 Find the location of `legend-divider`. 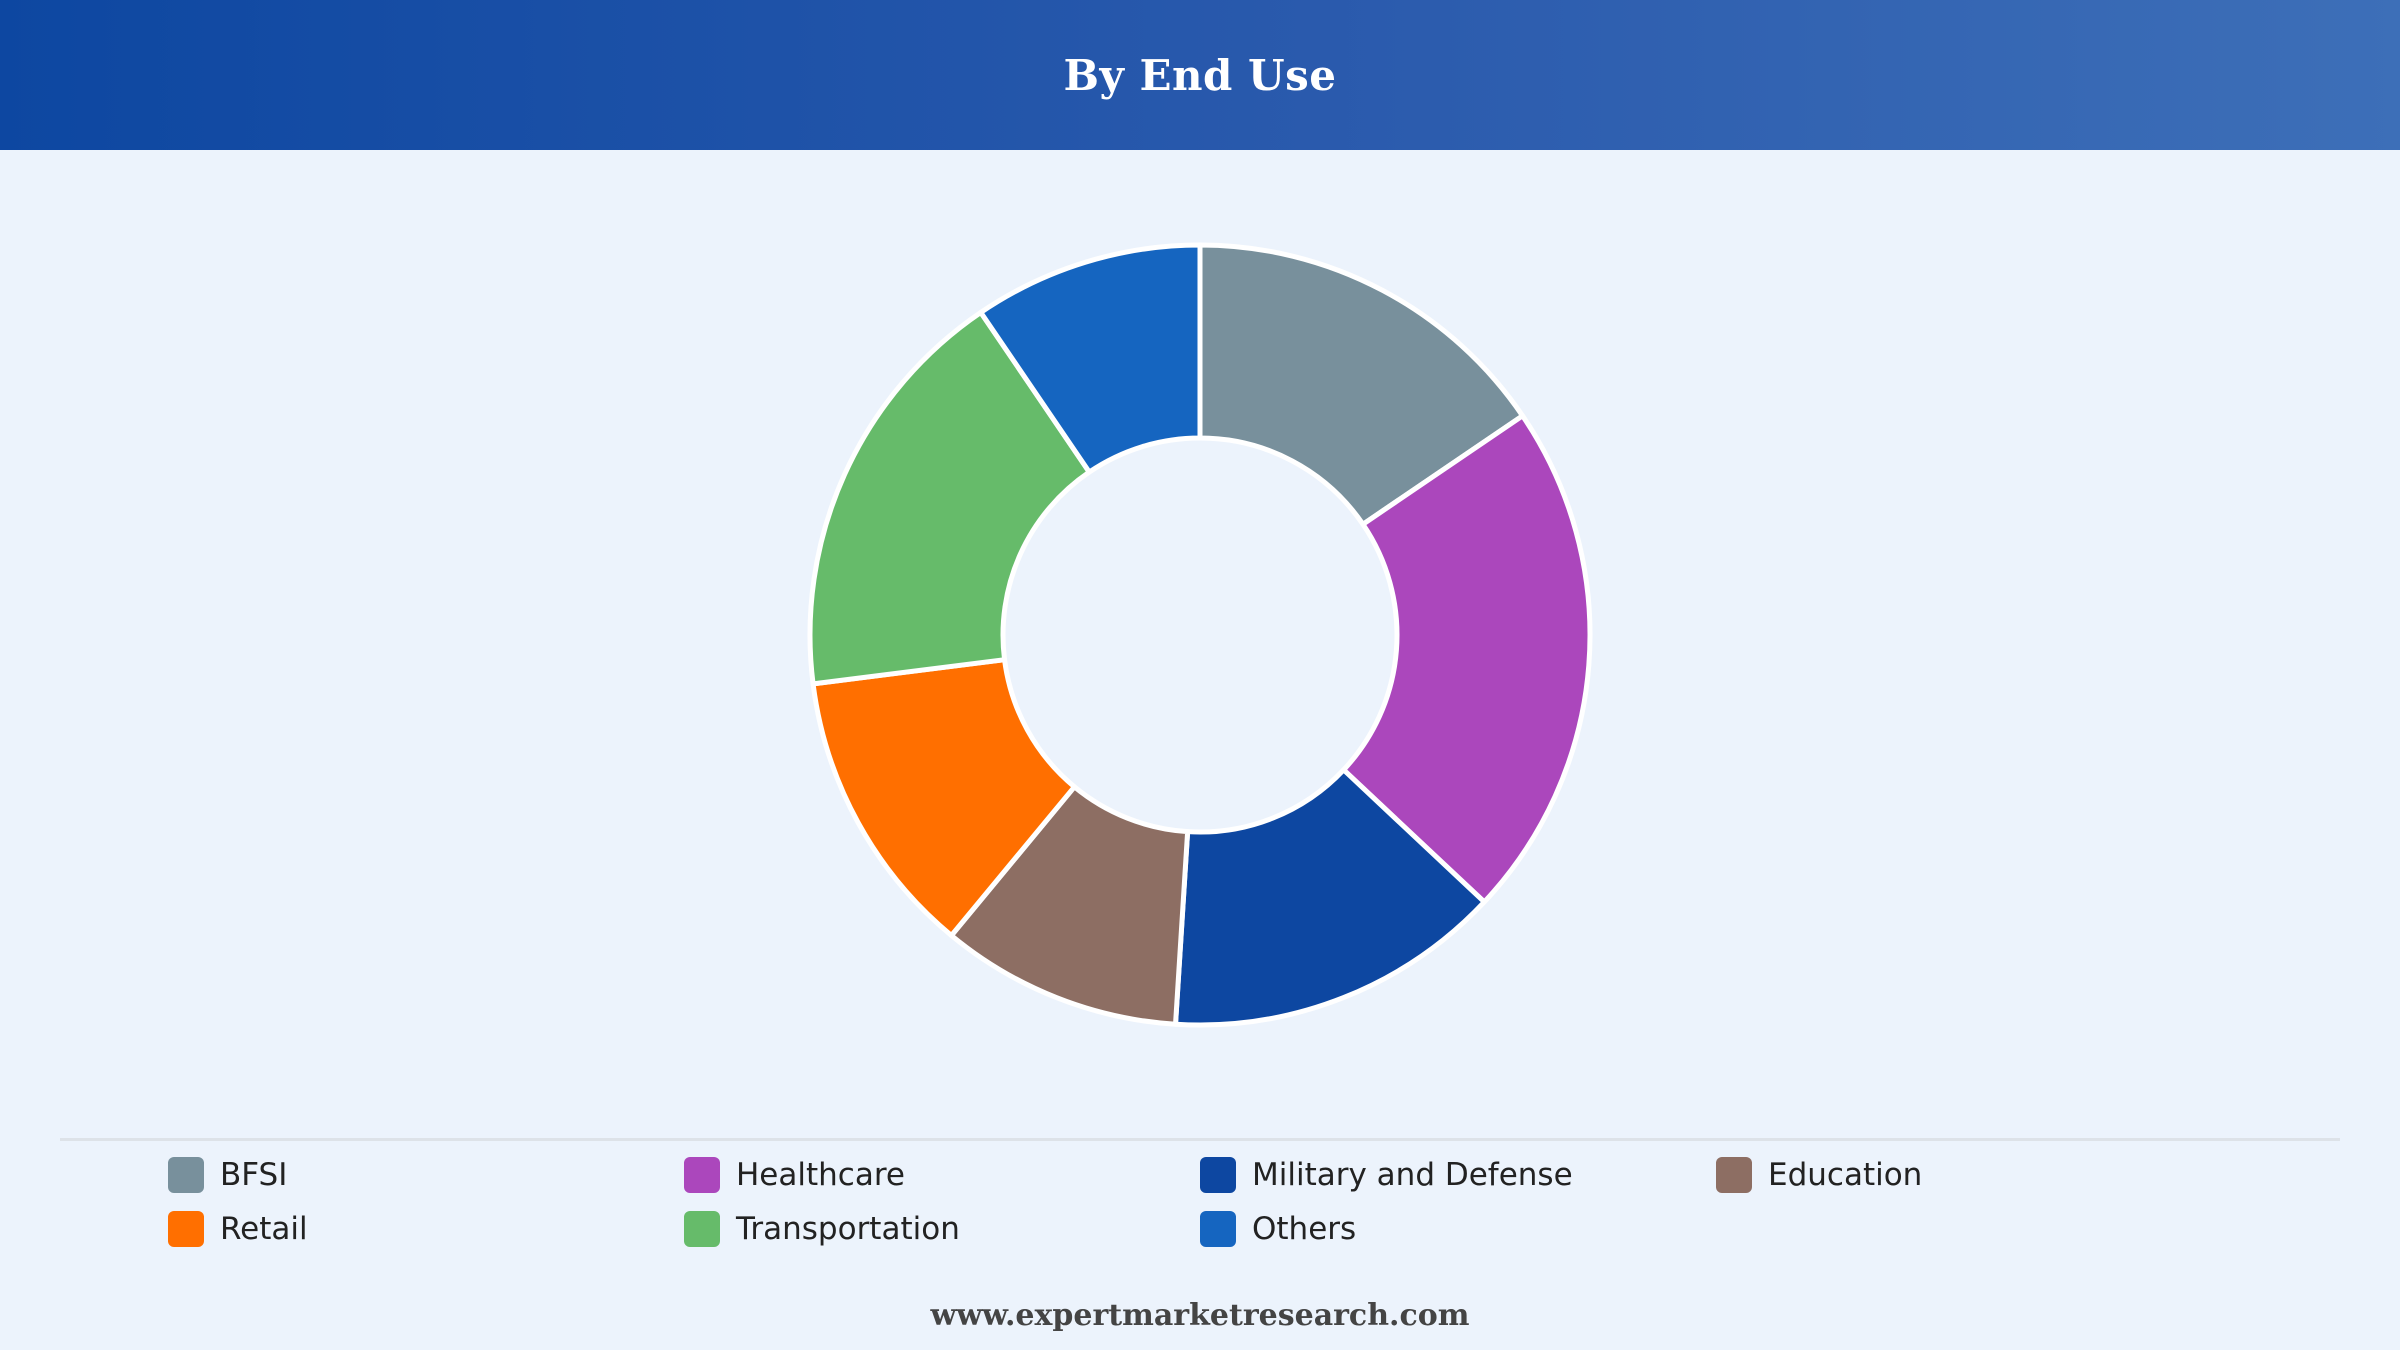

legend-divider is located at coordinates (1200, 1139).